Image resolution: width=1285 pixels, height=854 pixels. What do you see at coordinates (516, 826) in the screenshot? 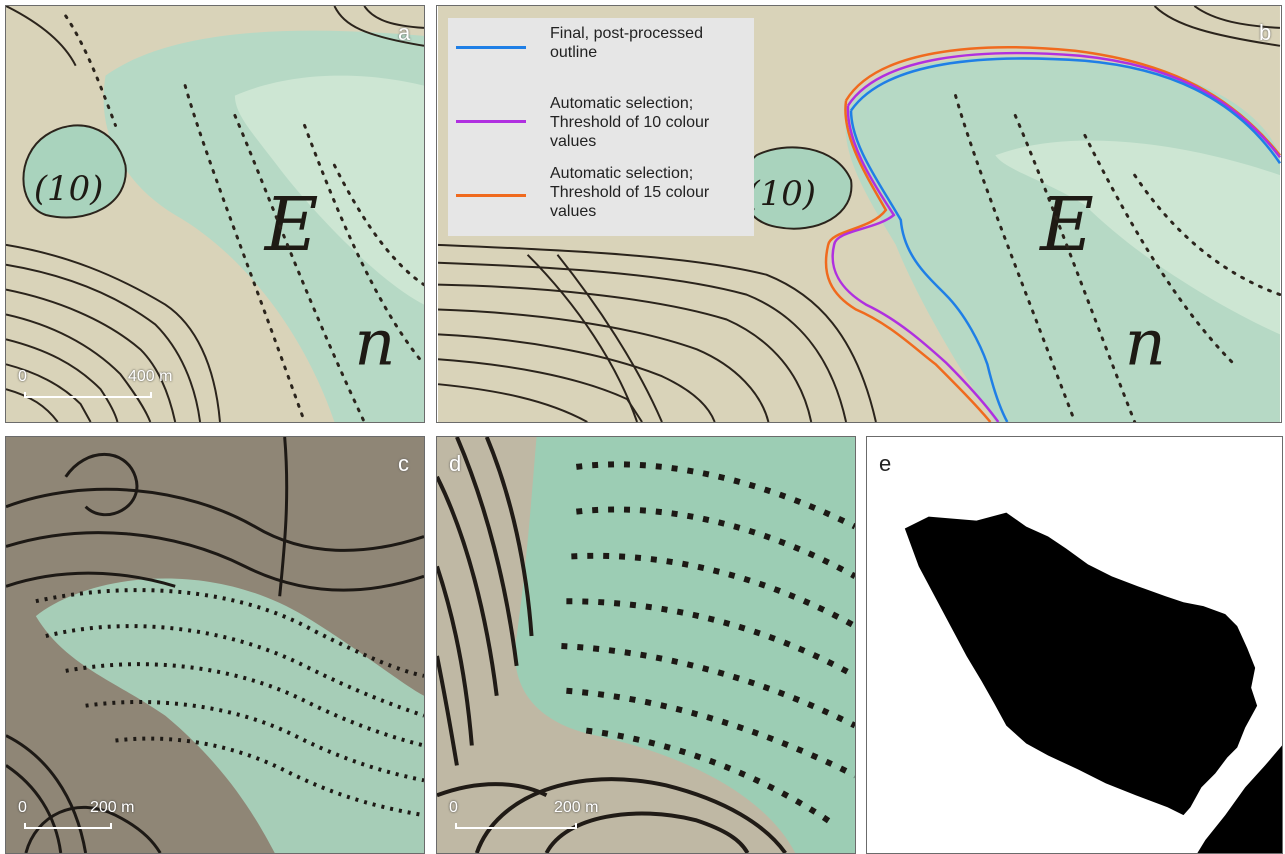
I see `scale-line-d` at bounding box center [516, 826].